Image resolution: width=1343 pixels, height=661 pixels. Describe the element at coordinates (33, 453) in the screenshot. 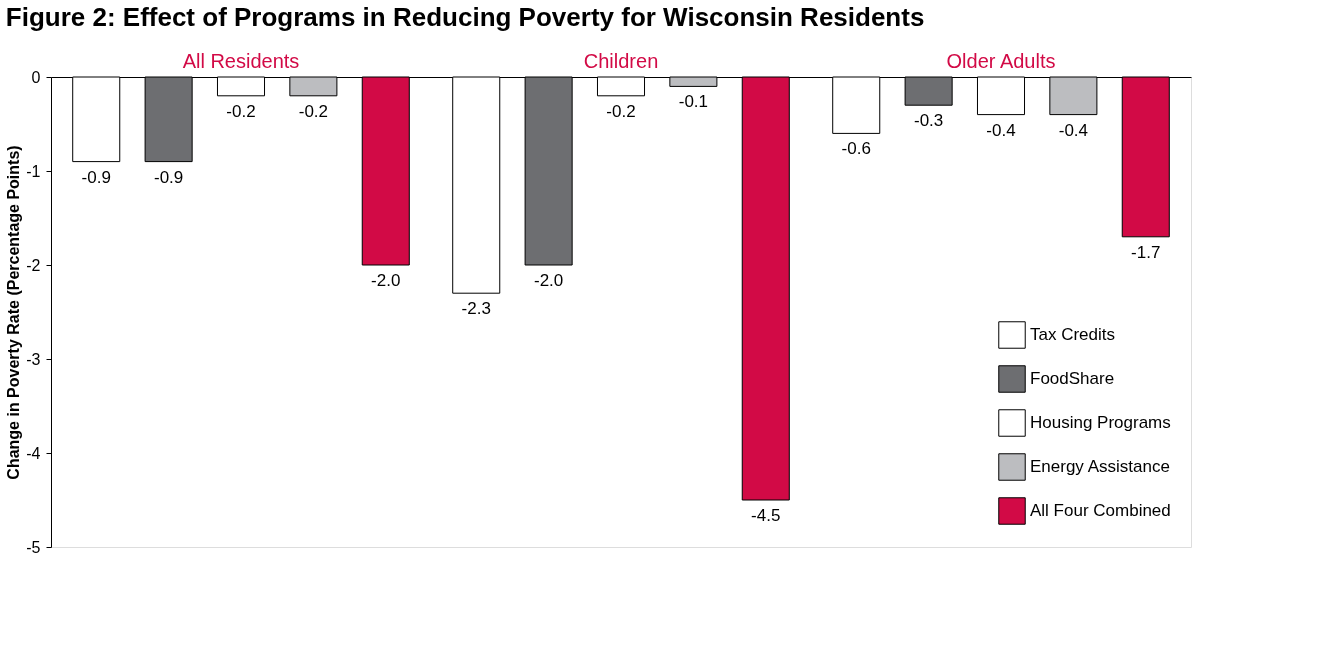

I see `y-tick-label: -4` at that location.